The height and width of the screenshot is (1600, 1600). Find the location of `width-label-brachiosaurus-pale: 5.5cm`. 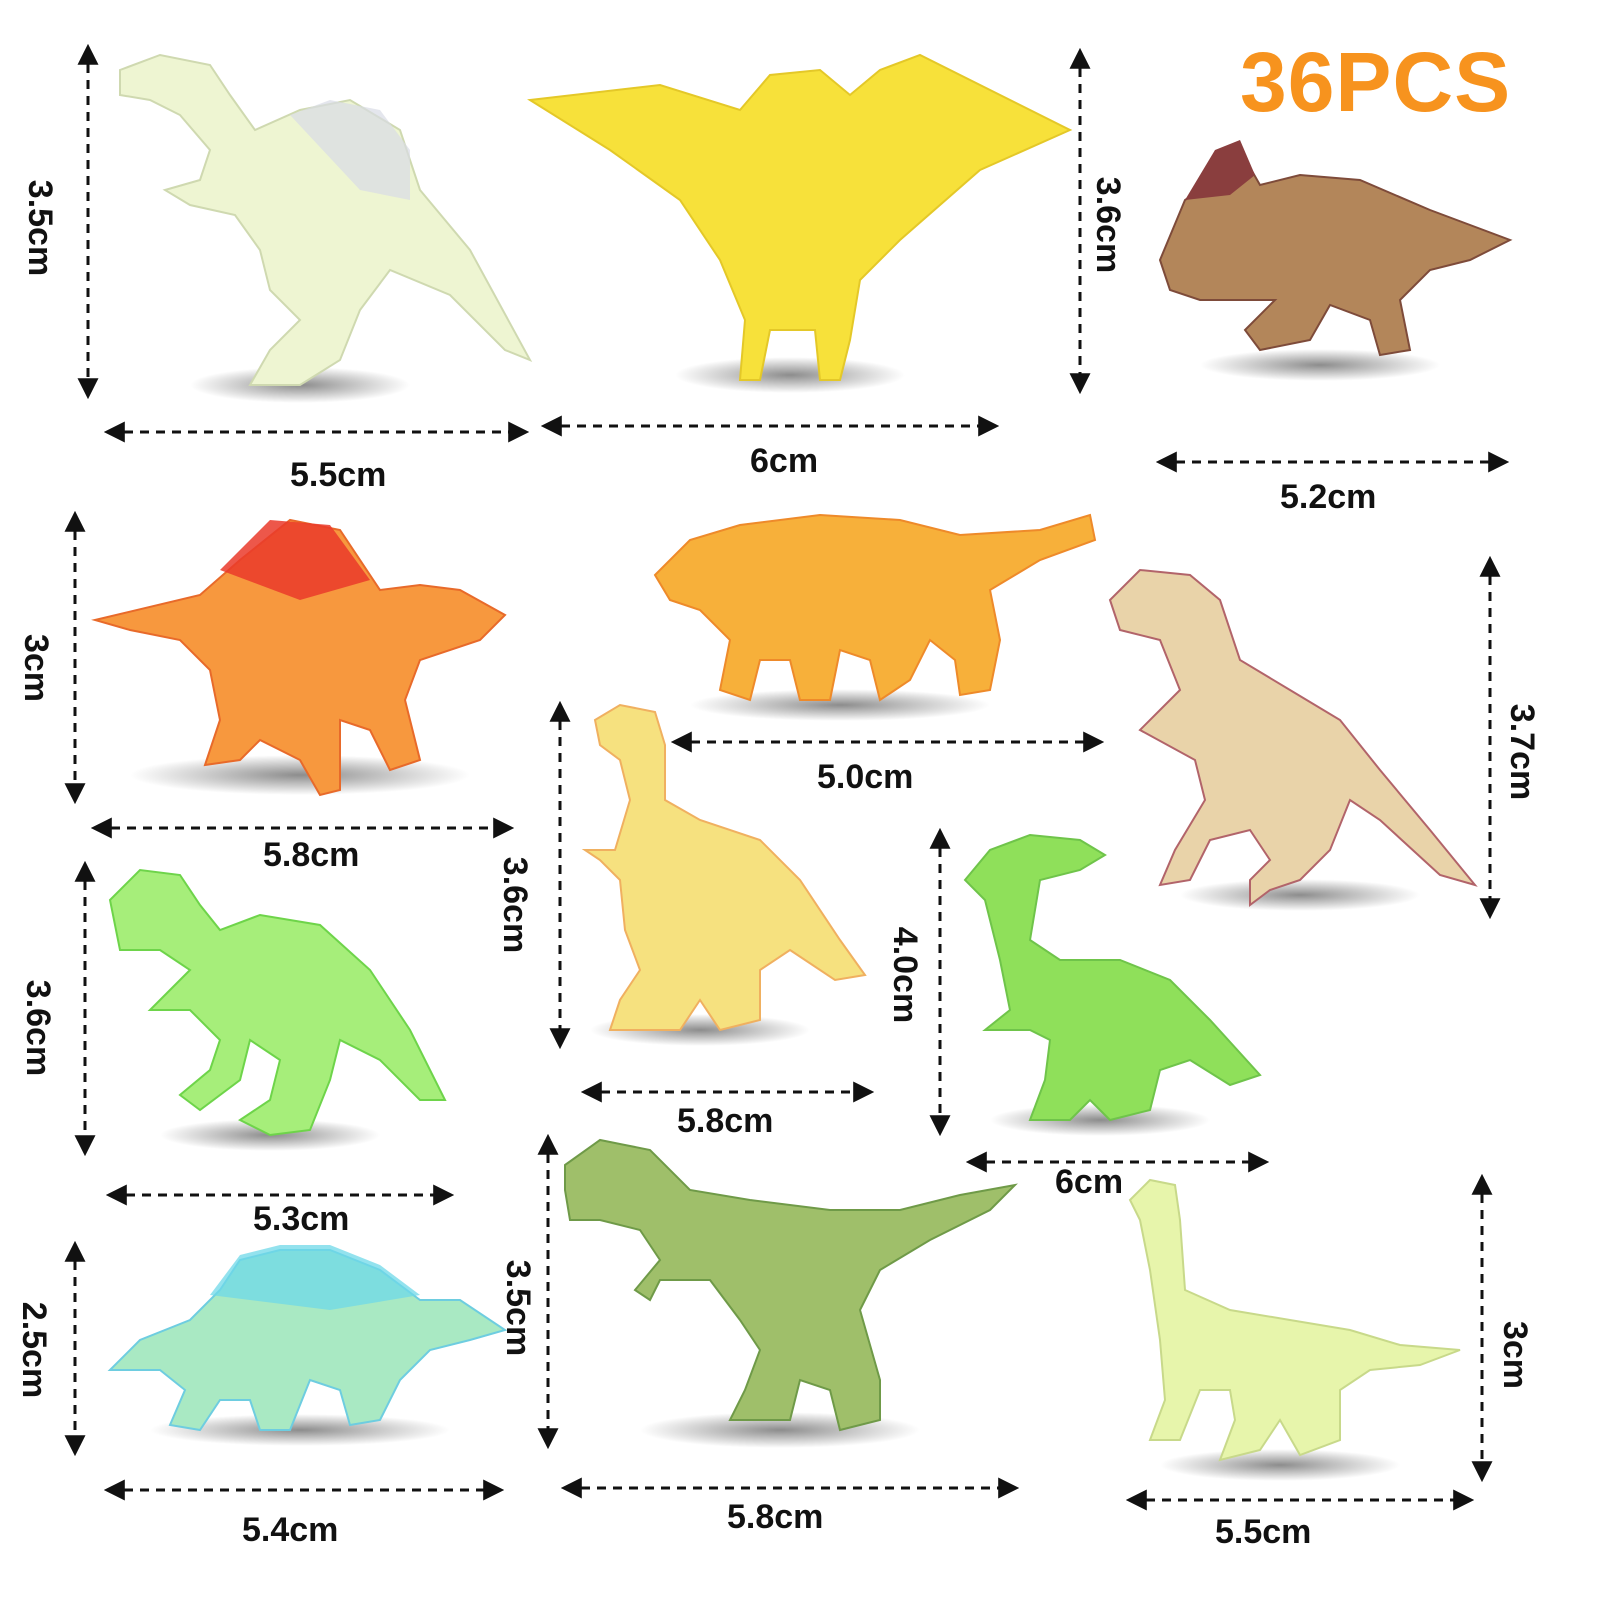

width-label-brachiosaurus-pale: 5.5cm is located at coordinates (1263, 1532).